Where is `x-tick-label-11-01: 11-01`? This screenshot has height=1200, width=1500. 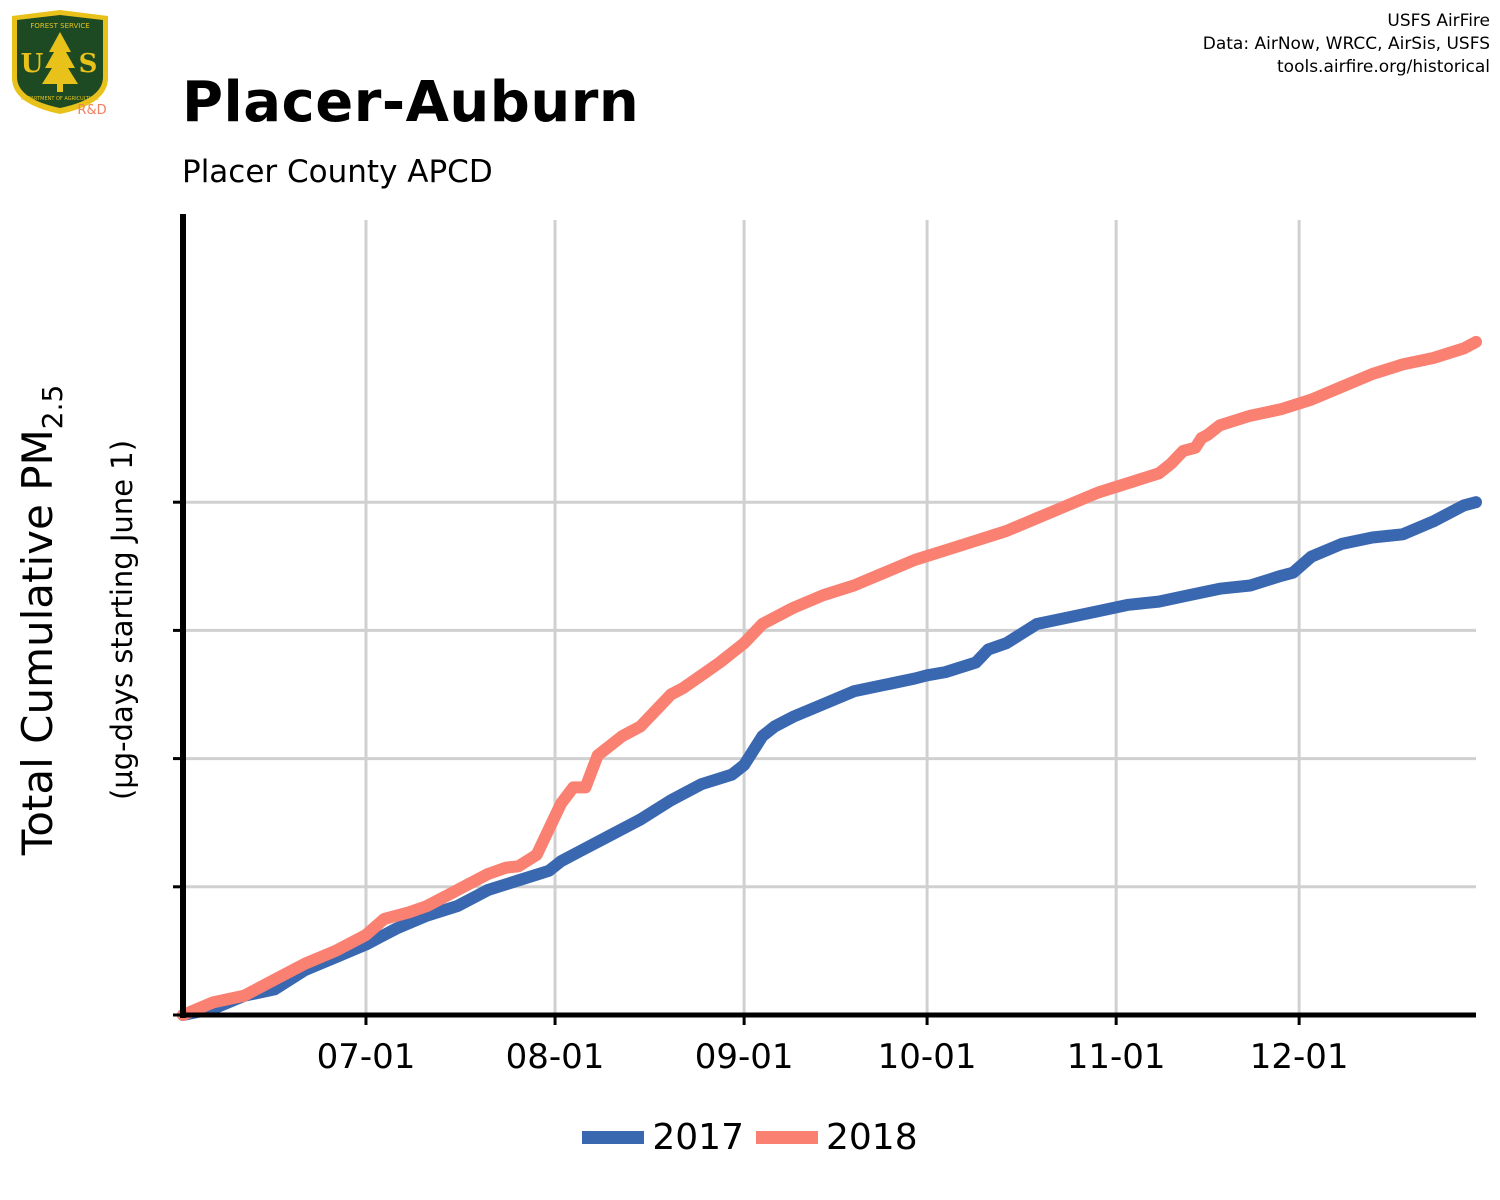 x-tick-label-11-01: 11-01 is located at coordinates (1116, 1057).